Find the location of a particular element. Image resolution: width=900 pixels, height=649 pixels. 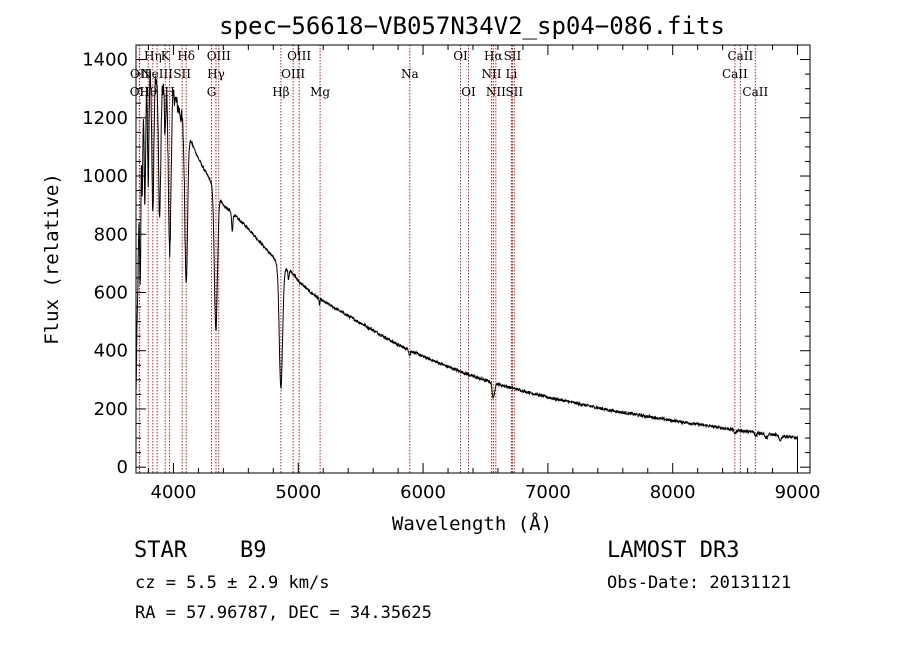

line-marker-label: Hη is located at coordinates (153, 56).